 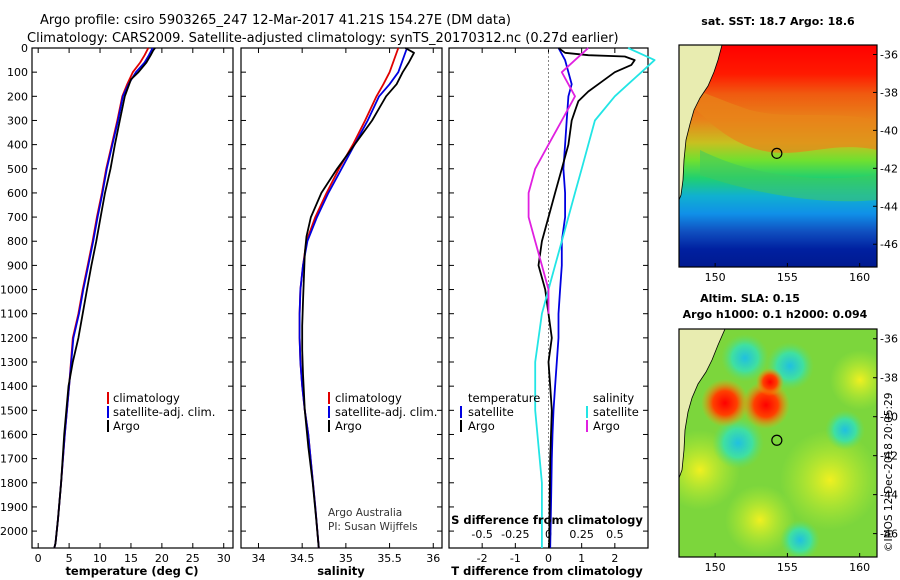 I want to click on y-tick-label: 700, so click(x=17, y=217).